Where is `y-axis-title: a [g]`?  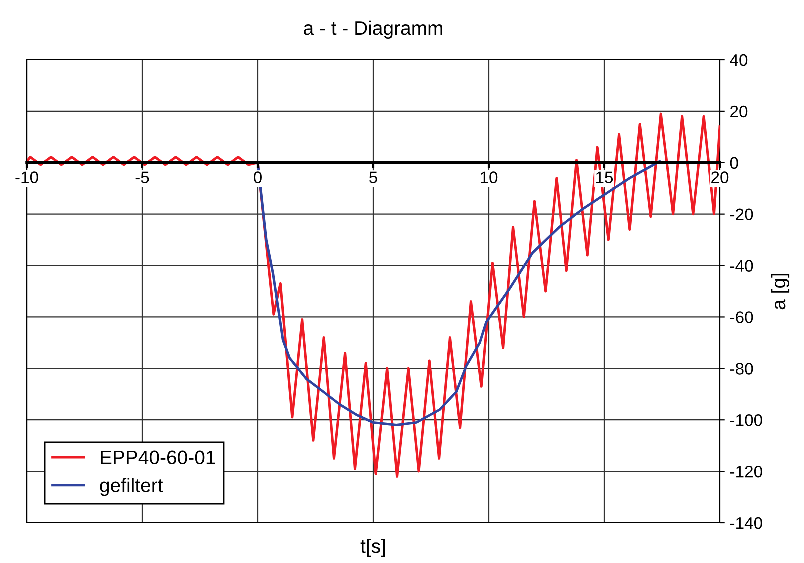 y-axis-title: a [g] is located at coordinates (780, 292).